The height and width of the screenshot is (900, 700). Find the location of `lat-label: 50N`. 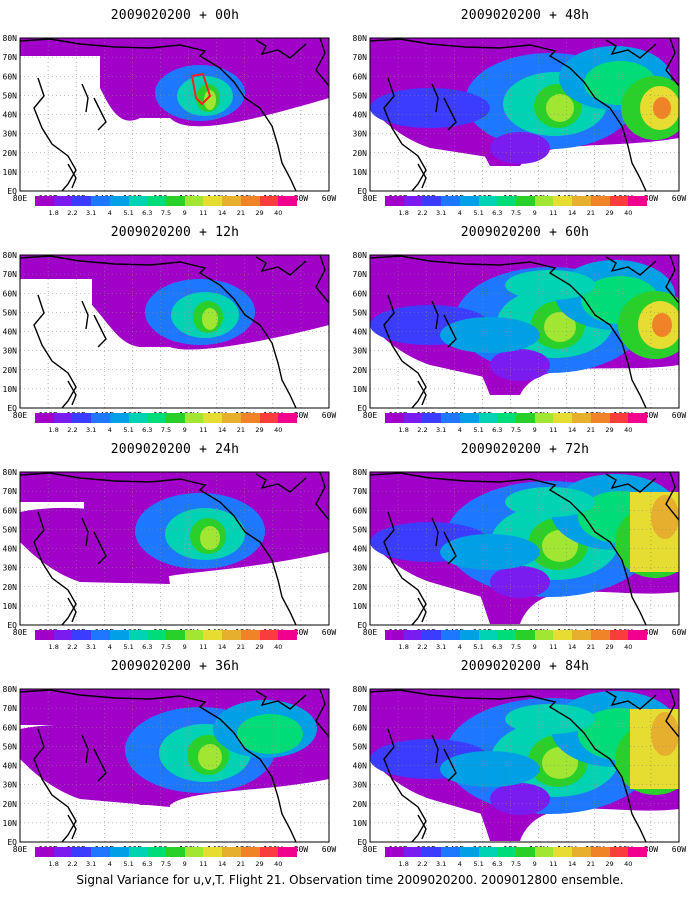

lat-label: 50N is located at coordinates (10, 746).